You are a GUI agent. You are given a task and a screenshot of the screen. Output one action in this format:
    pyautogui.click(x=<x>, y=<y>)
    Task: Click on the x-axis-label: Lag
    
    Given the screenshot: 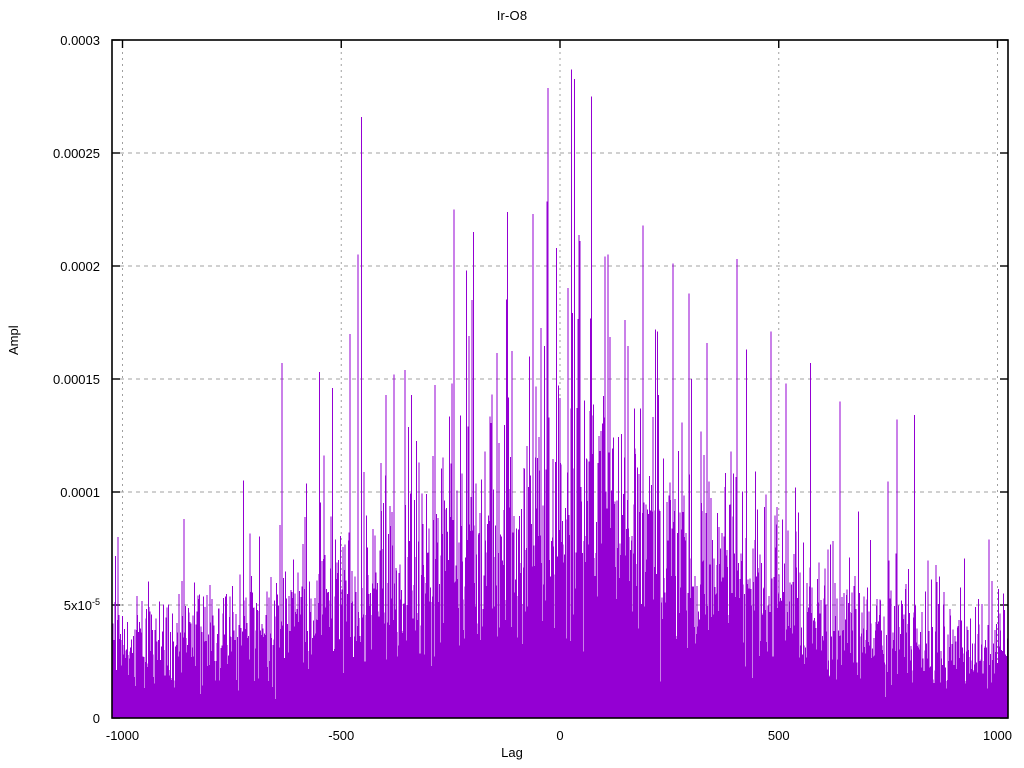 What is the action you would take?
    pyautogui.click(x=512, y=752)
    